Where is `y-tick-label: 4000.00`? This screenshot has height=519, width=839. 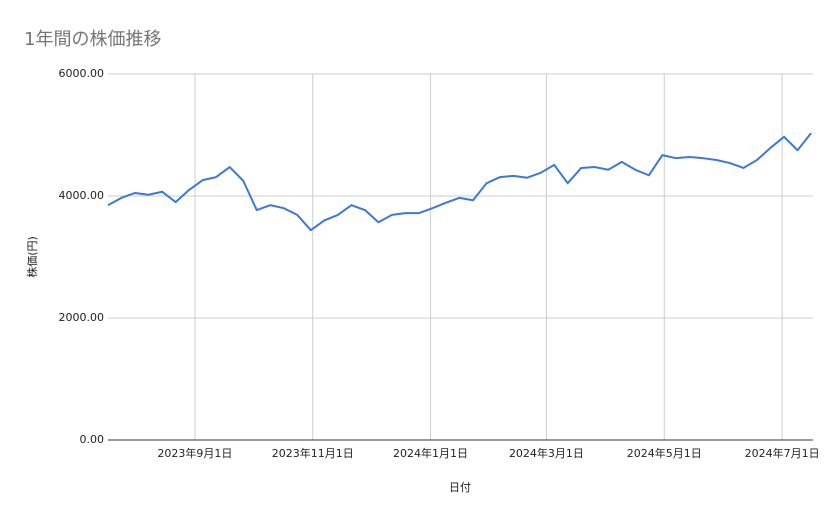 y-tick-label: 4000.00 is located at coordinates (82, 195).